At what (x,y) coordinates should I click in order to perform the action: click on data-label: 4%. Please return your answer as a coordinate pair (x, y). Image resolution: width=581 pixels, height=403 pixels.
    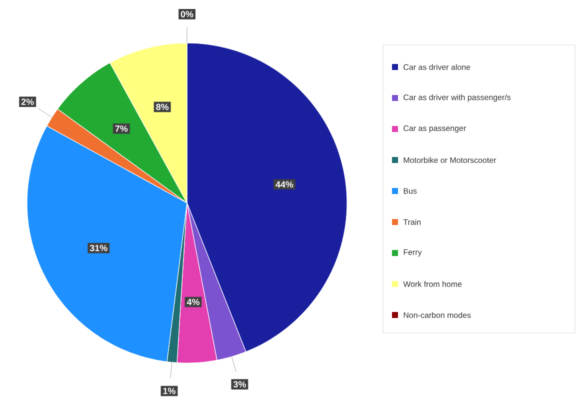
    Looking at the image, I should click on (193, 302).